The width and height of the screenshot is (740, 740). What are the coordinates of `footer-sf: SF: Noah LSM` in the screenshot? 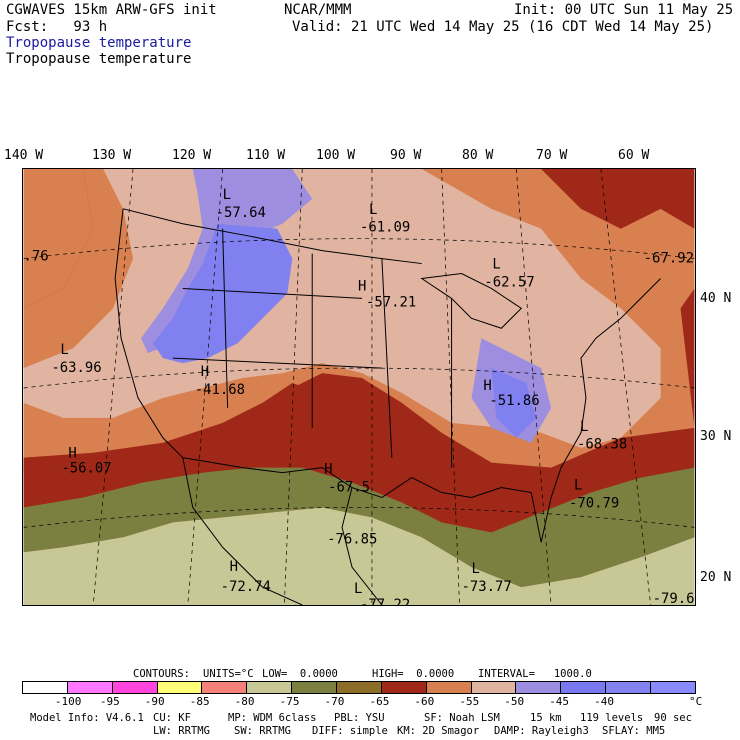 It's located at (462, 718).